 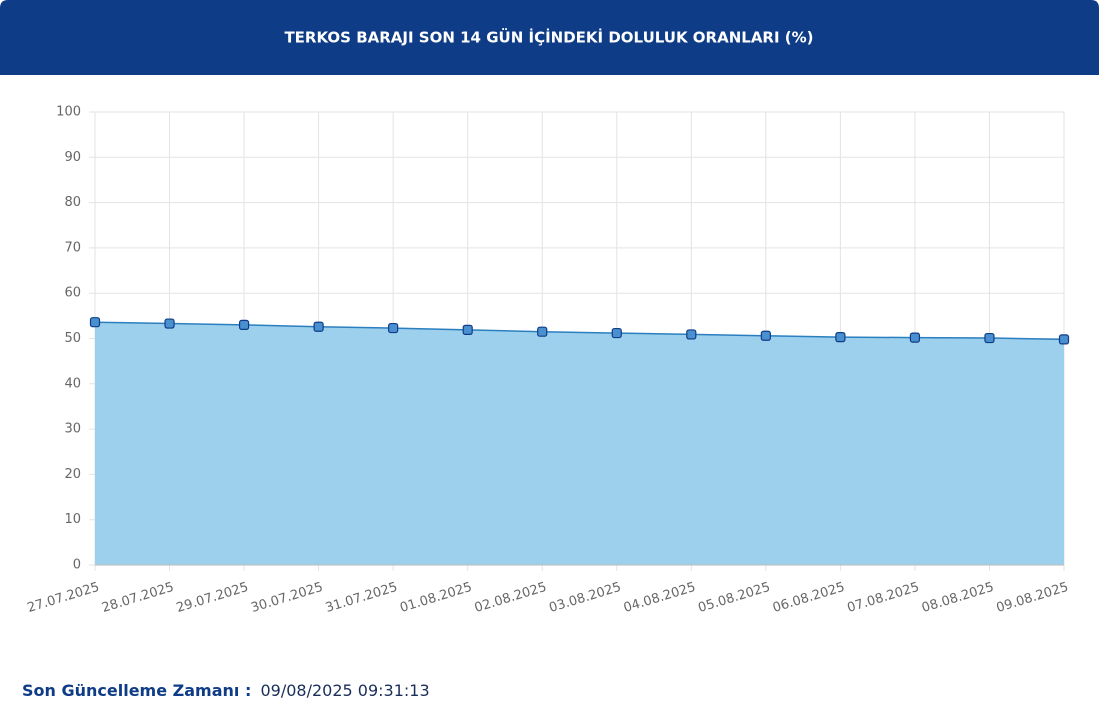 What do you see at coordinates (660, 598) in the screenshot?
I see `x-tick-label: 04.08.2025` at bounding box center [660, 598].